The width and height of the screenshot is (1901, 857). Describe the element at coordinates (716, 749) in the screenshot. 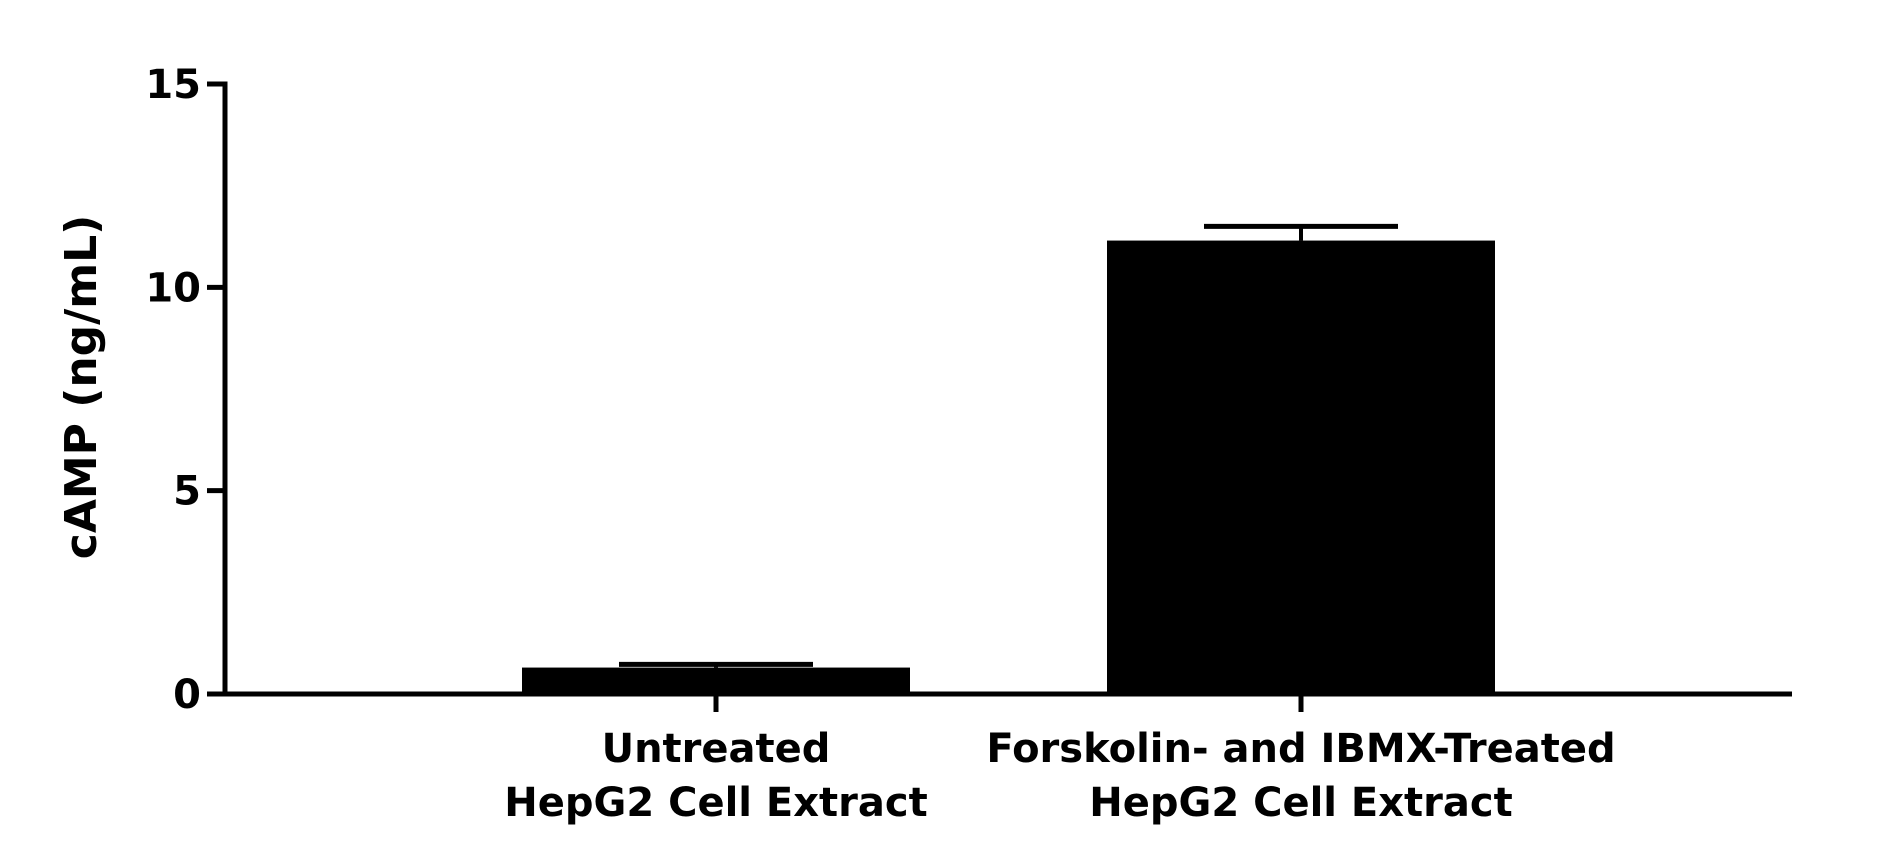

I see `x-category-label: Untreated` at that location.